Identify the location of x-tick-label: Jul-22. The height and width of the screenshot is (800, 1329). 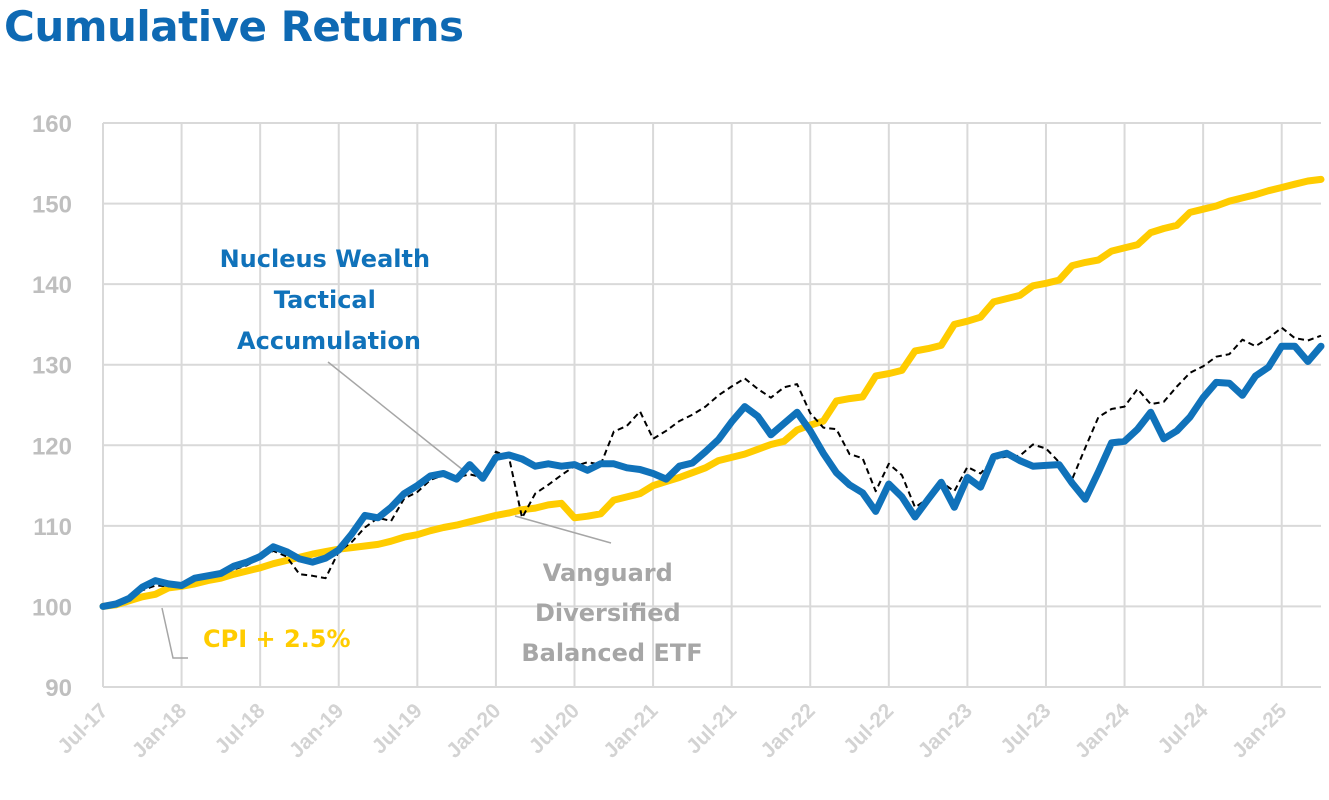
(868, 728).